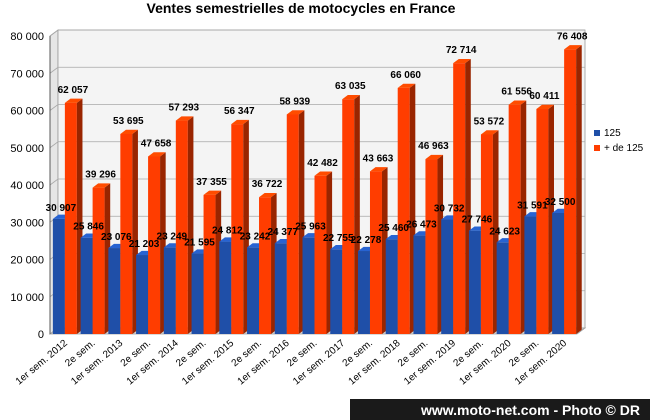 The height and width of the screenshot is (420, 650). Describe the element at coordinates (199, 243) in the screenshot. I see `data-label-125: 21 595` at that location.